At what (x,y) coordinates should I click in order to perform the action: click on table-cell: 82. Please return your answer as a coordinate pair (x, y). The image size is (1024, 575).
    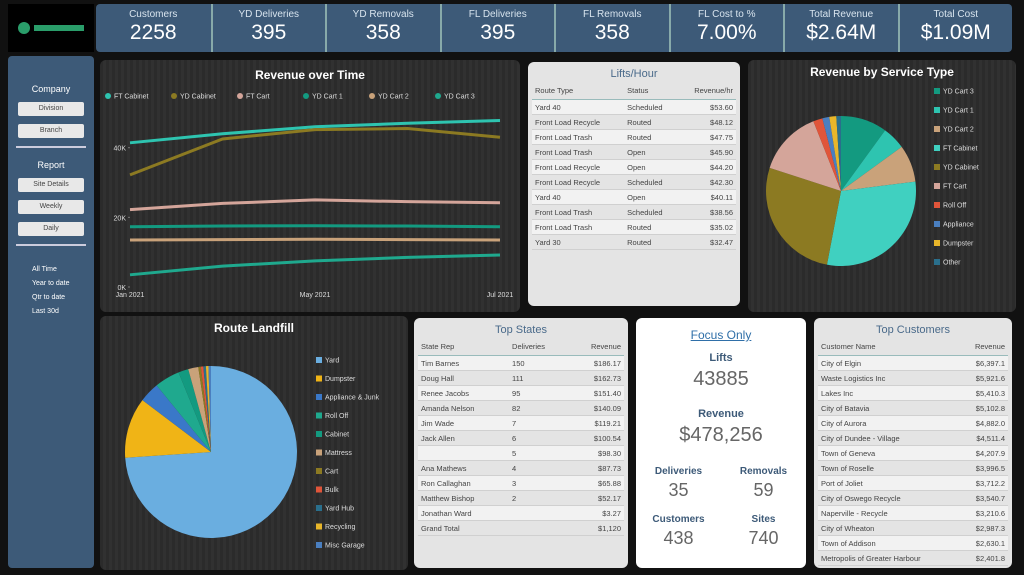
    Looking at the image, I should click on (539, 408).